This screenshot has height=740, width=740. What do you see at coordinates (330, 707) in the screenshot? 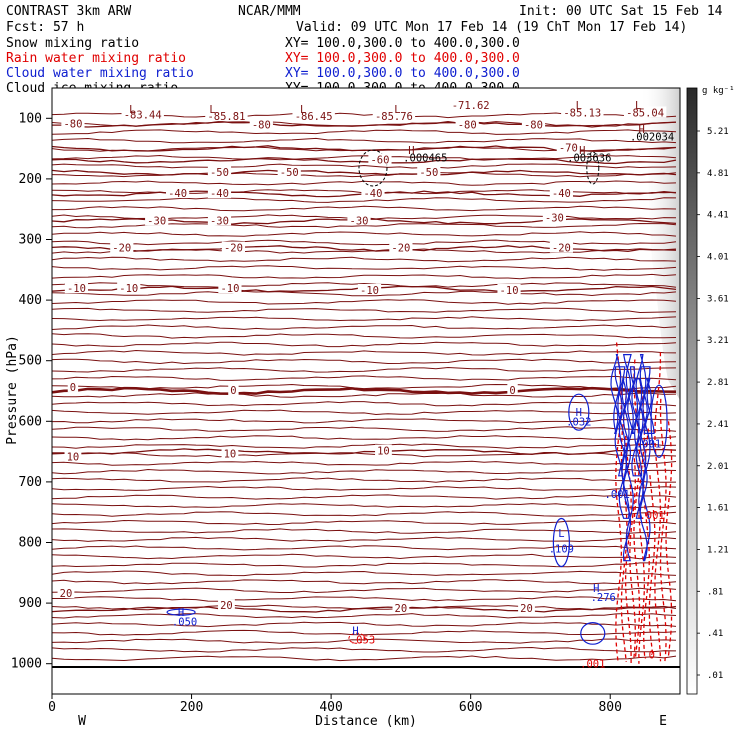
I see `x-tick-label: 400` at bounding box center [330, 707].